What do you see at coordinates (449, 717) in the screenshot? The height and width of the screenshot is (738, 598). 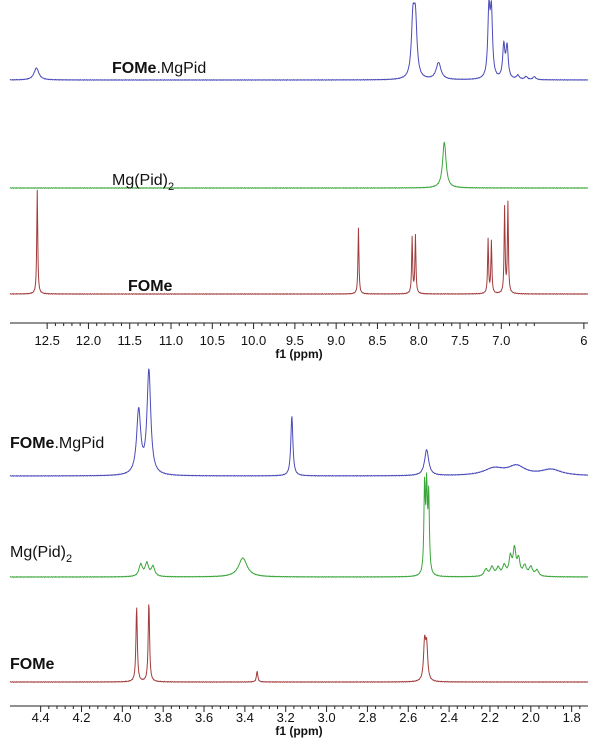 I see `x-tick-label: 2.4` at bounding box center [449, 717].